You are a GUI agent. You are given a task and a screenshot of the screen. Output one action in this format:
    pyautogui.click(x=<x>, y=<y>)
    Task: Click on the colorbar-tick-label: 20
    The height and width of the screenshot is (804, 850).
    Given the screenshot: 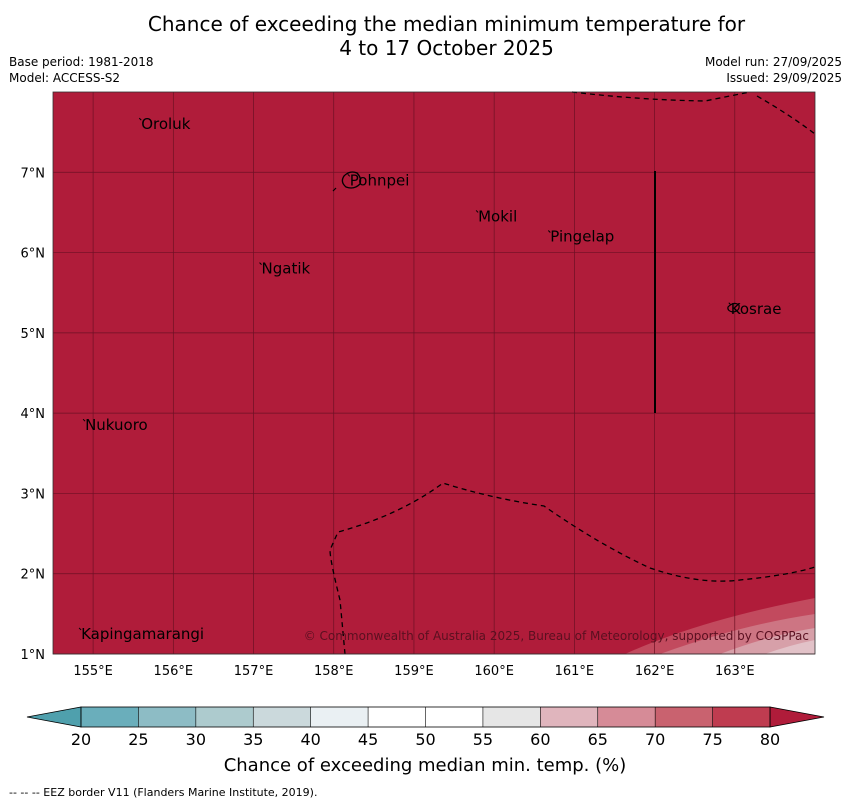 What is the action you would take?
    pyautogui.click(x=81, y=739)
    